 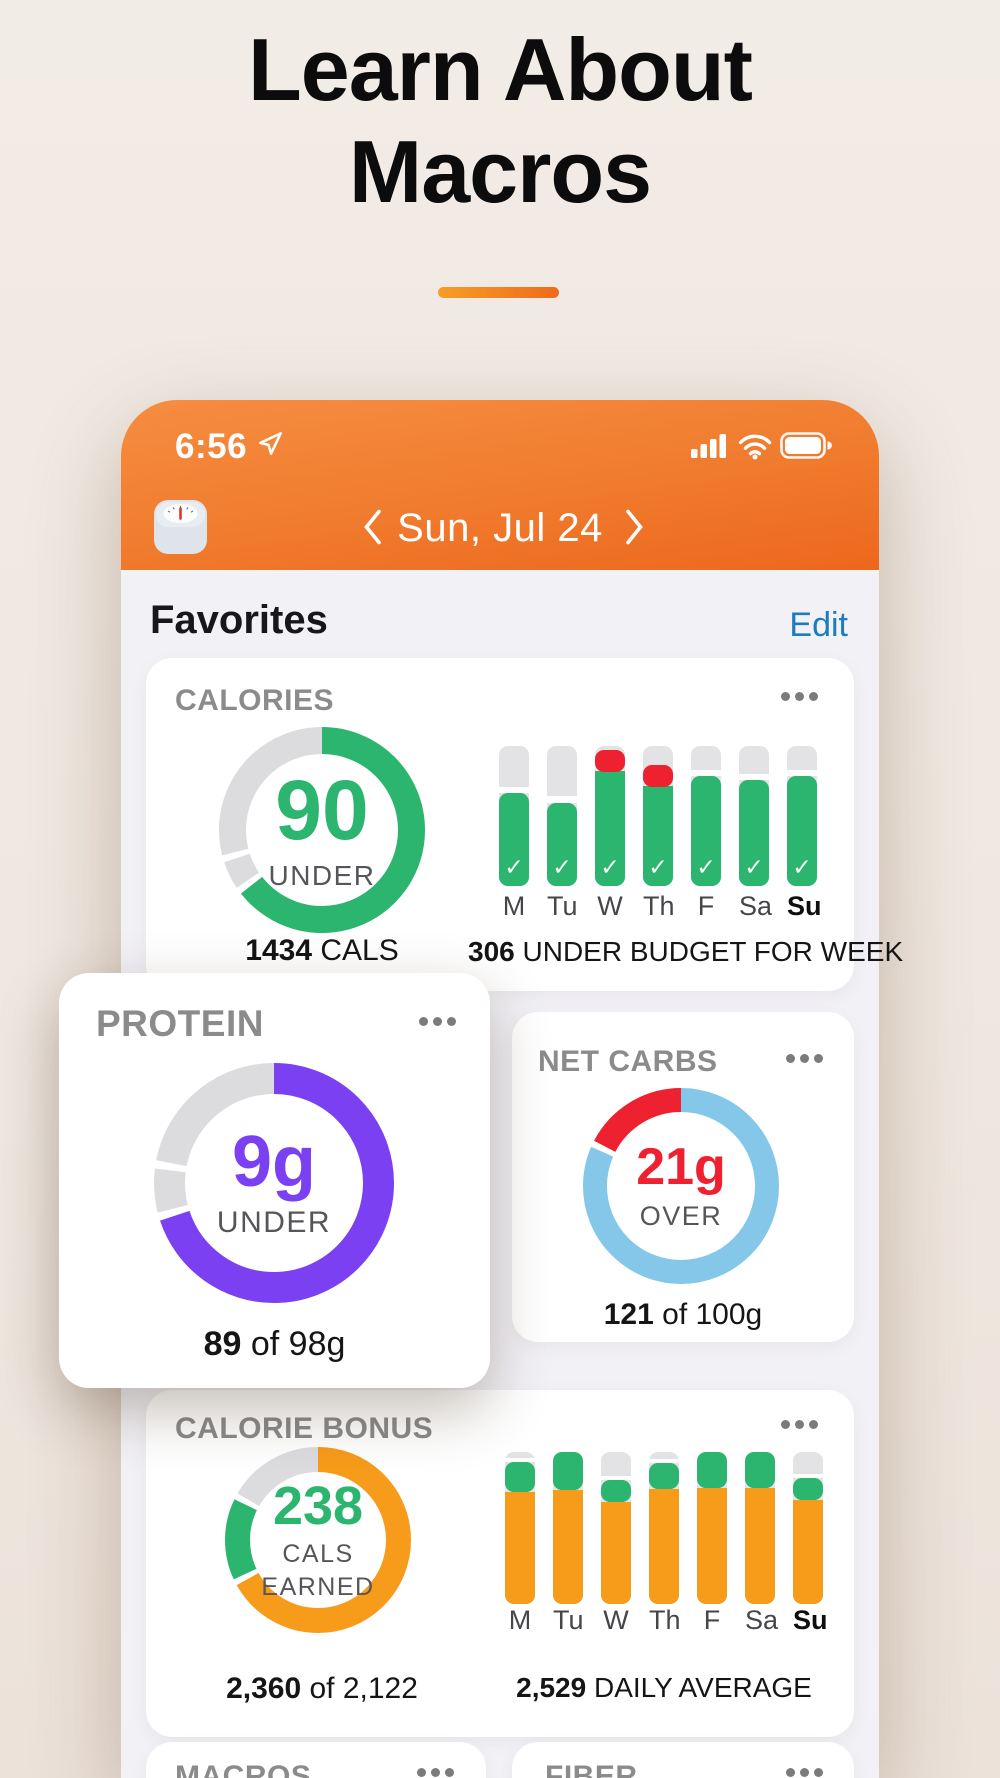 I want to click on date-nav-label: Sun, Jul 24, so click(x=500, y=528).